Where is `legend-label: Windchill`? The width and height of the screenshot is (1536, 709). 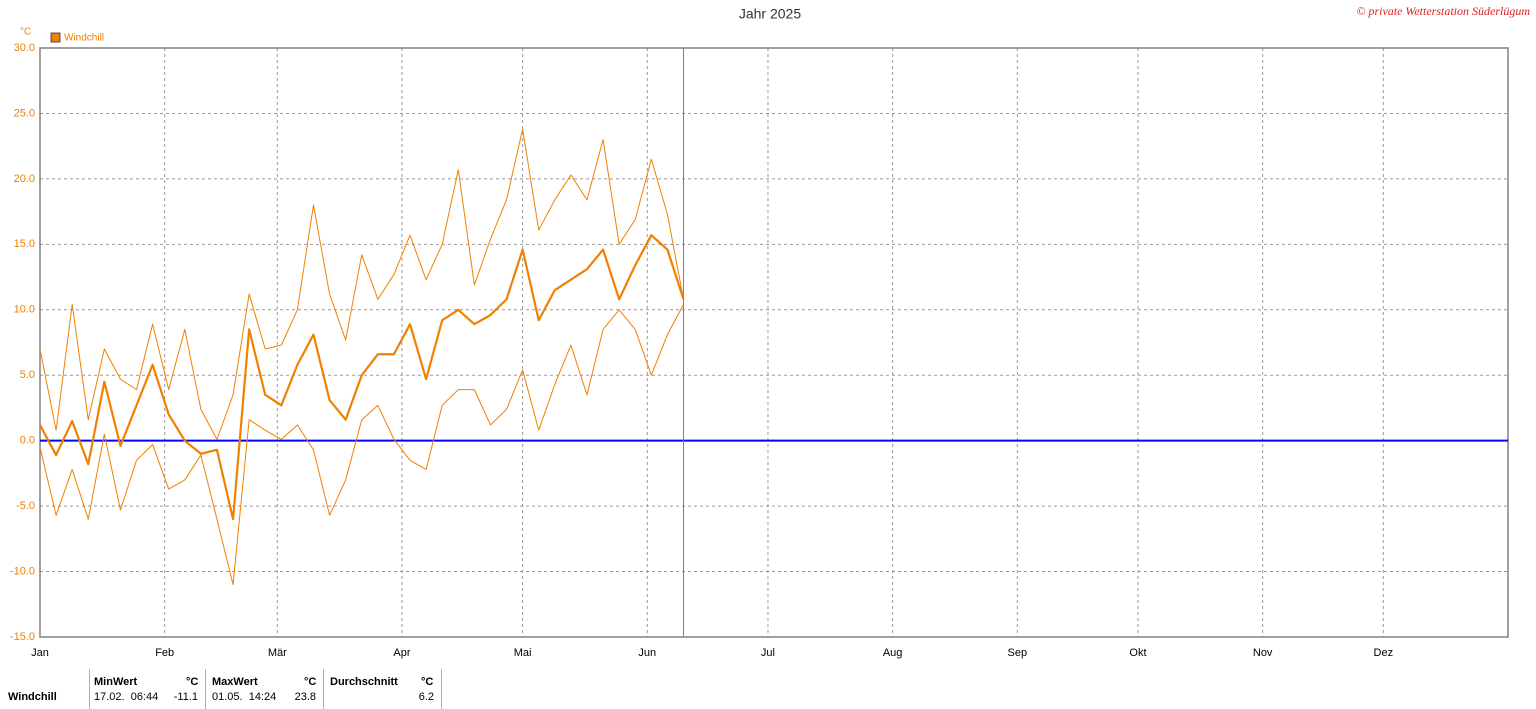
legend-label: Windchill is located at coordinates (84, 38).